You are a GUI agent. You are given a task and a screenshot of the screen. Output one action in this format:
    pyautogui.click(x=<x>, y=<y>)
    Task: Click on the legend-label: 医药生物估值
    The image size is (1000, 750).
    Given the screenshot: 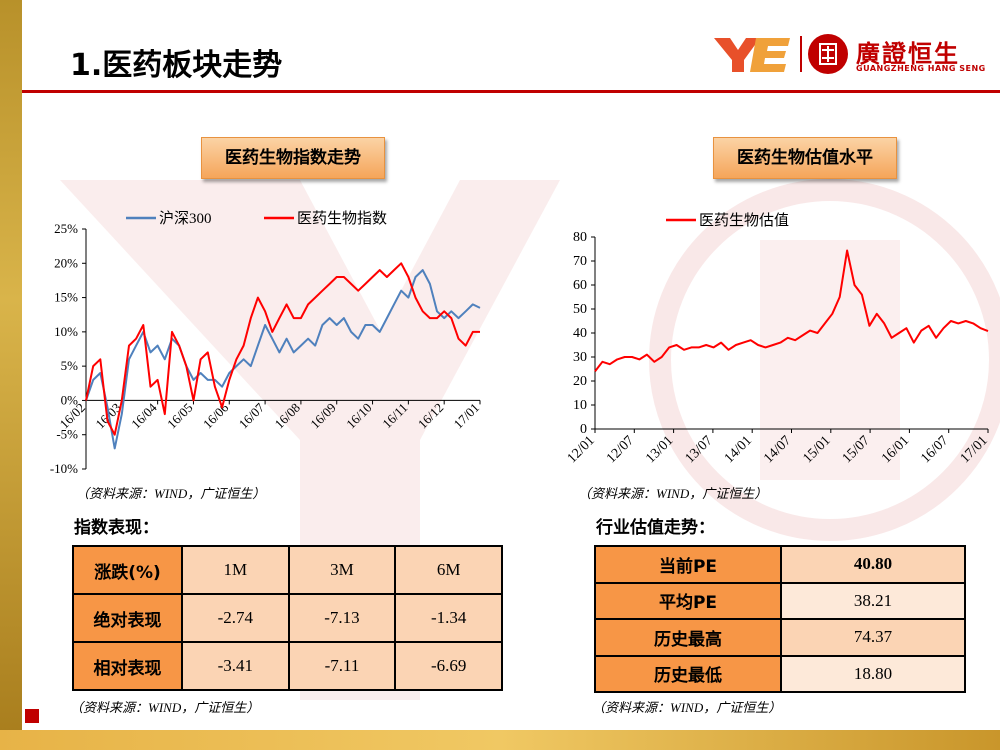 What is the action you would take?
    pyautogui.click(x=744, y=220)
    